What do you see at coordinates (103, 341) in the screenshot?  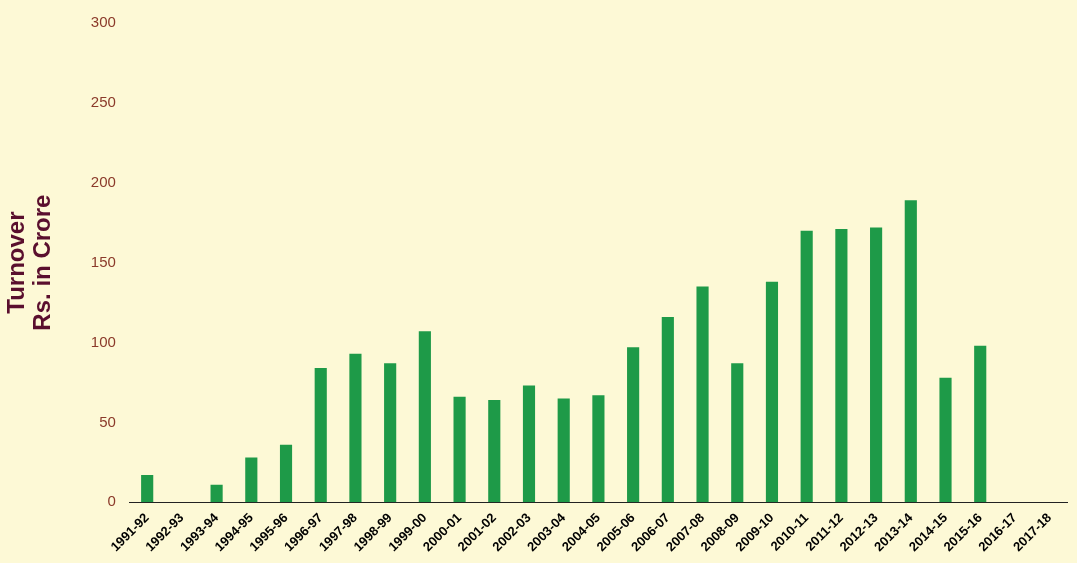 I see `y-tick-label: 100` at bounding box center [103, 341].